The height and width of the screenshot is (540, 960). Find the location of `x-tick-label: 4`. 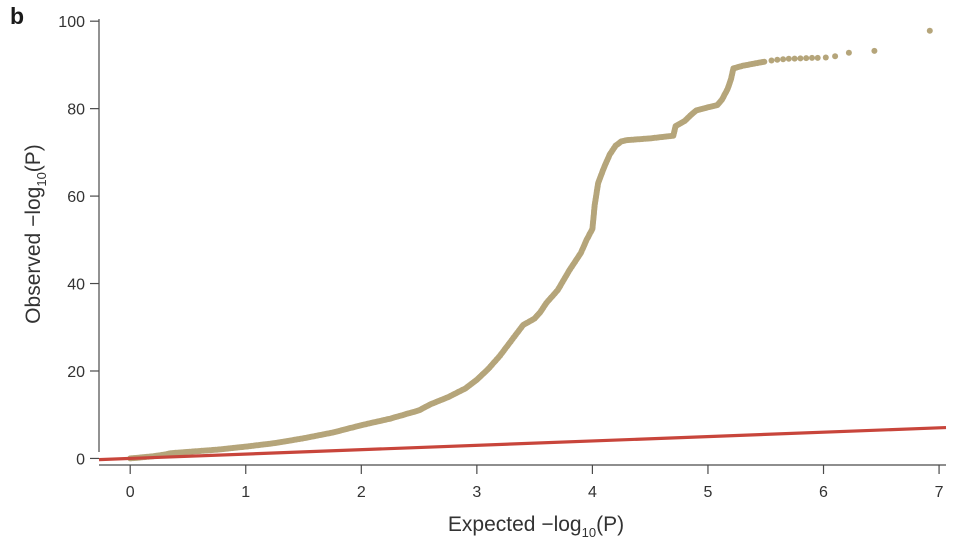

x-tick-label: 4 is located at coordinates (592, 492).